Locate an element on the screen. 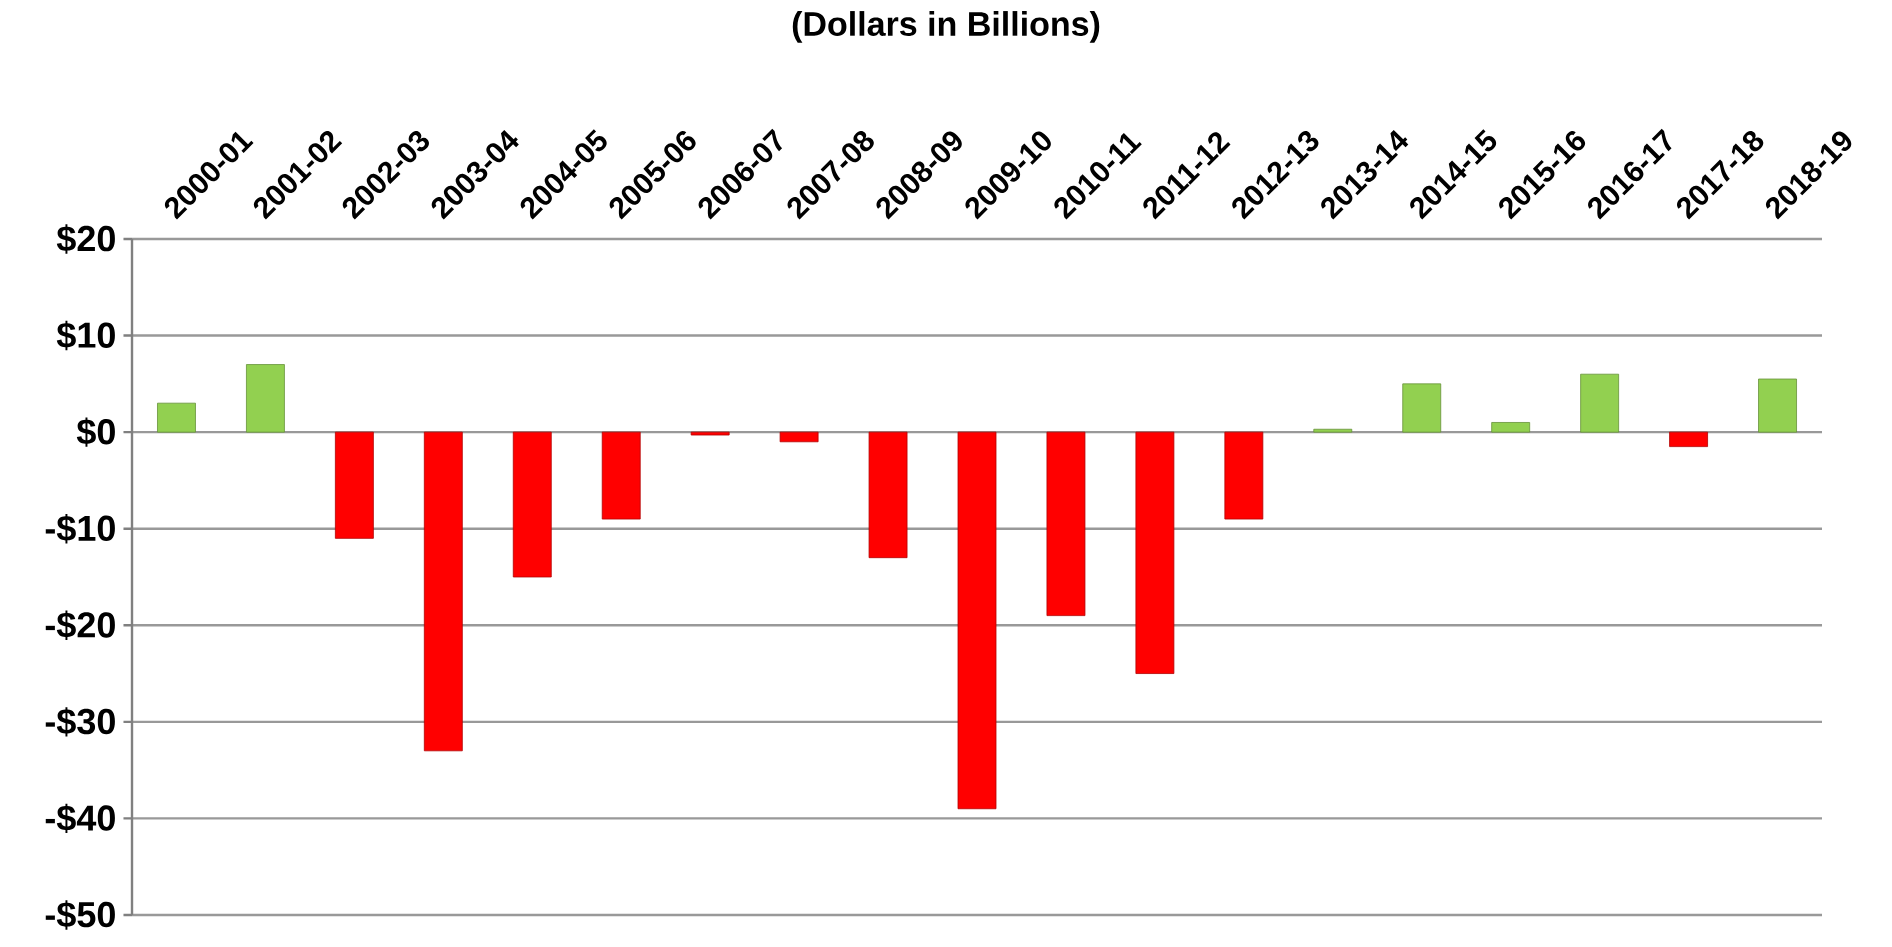 The image size is (1892, 947). y-tick-label: $10 is located at coordinates (85, 335).